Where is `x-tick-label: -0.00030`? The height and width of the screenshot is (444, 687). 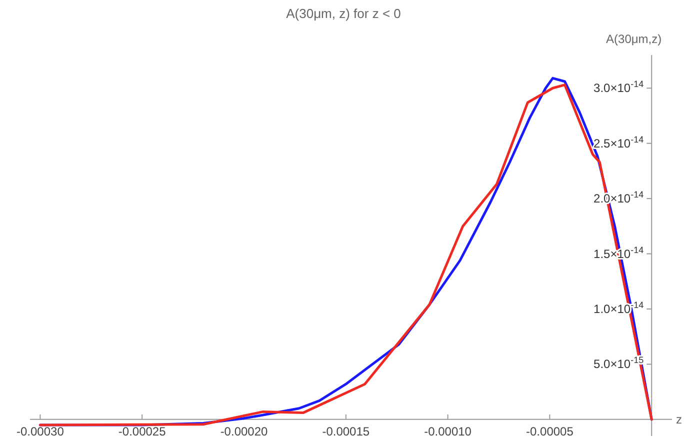 x-tick-label: -0.00030 is located at coordinates (40, 431).